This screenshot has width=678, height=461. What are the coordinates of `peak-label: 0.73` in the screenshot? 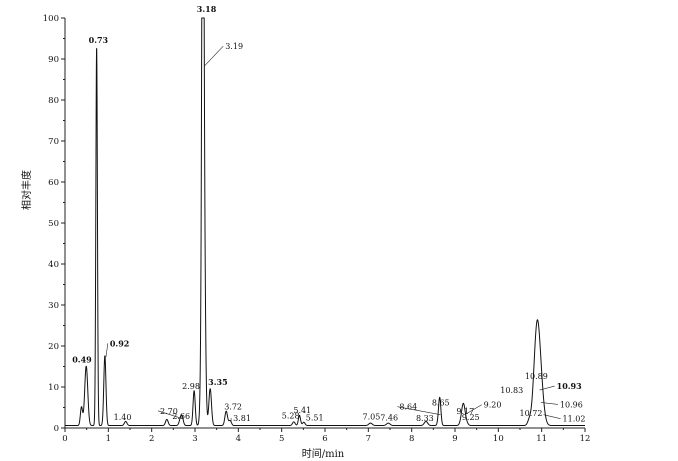 It's located at (99, 40).